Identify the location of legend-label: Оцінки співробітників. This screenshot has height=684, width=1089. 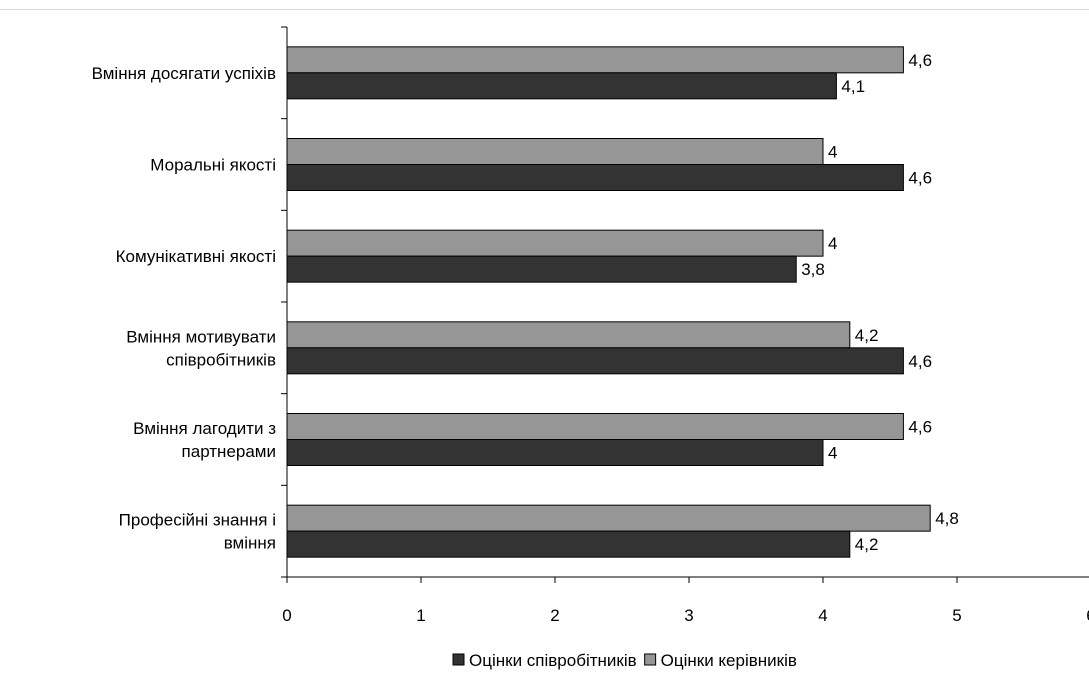
(553, 660).